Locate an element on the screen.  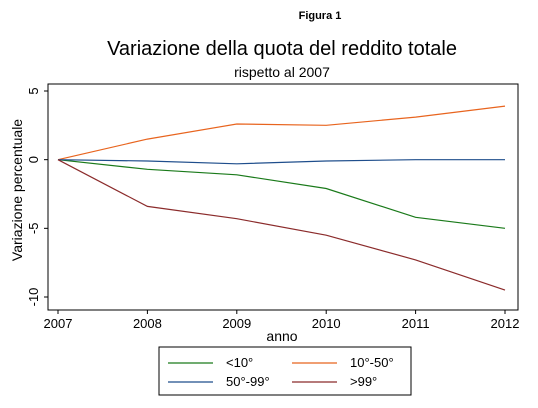
figure-label: Figura 1 is located at coordinates (320, 16).